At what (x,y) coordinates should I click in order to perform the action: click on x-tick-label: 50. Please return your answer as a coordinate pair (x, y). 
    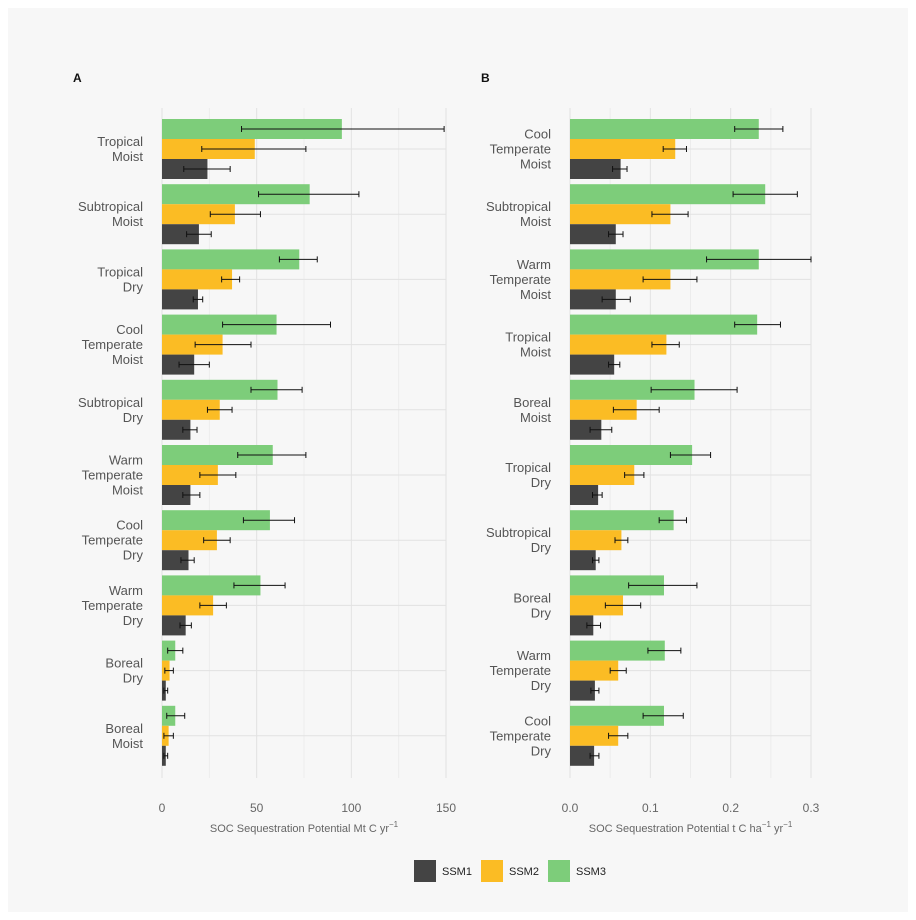
    Looking at the image, I should click on (257, 808).